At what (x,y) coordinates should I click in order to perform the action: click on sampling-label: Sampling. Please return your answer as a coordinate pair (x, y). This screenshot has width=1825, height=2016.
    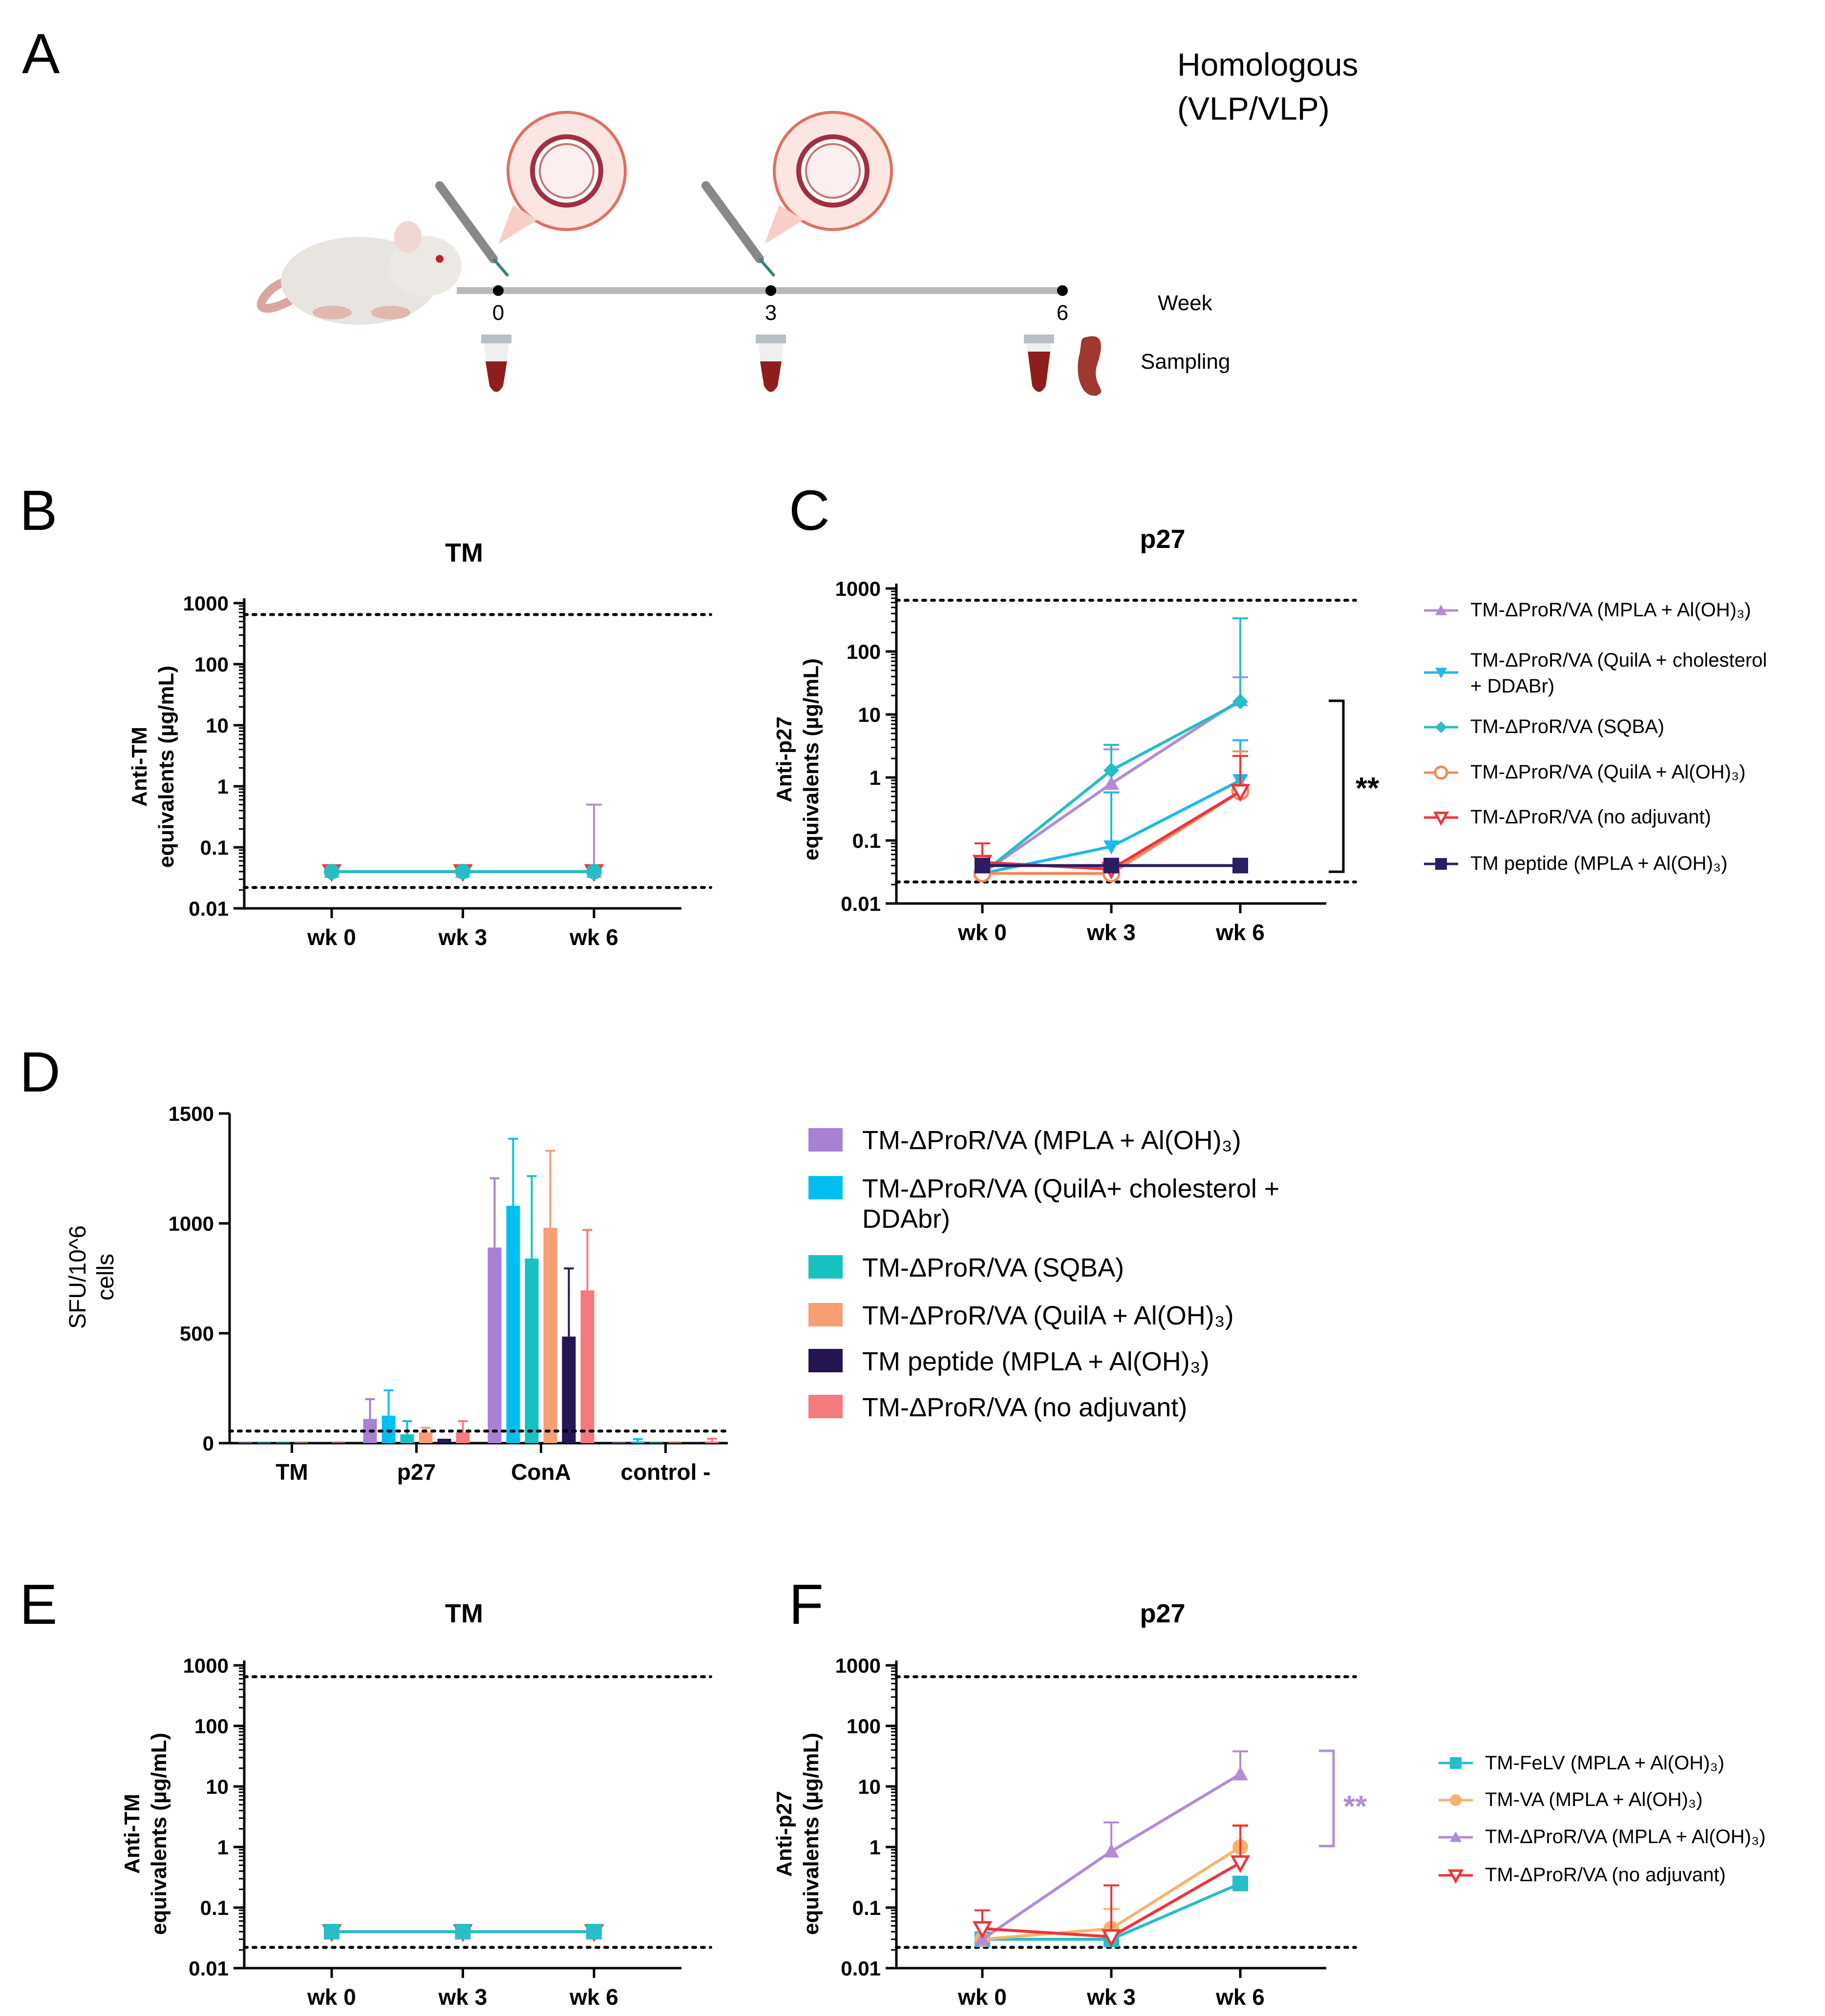
    Looking at the image, I should click on (1186, 362).